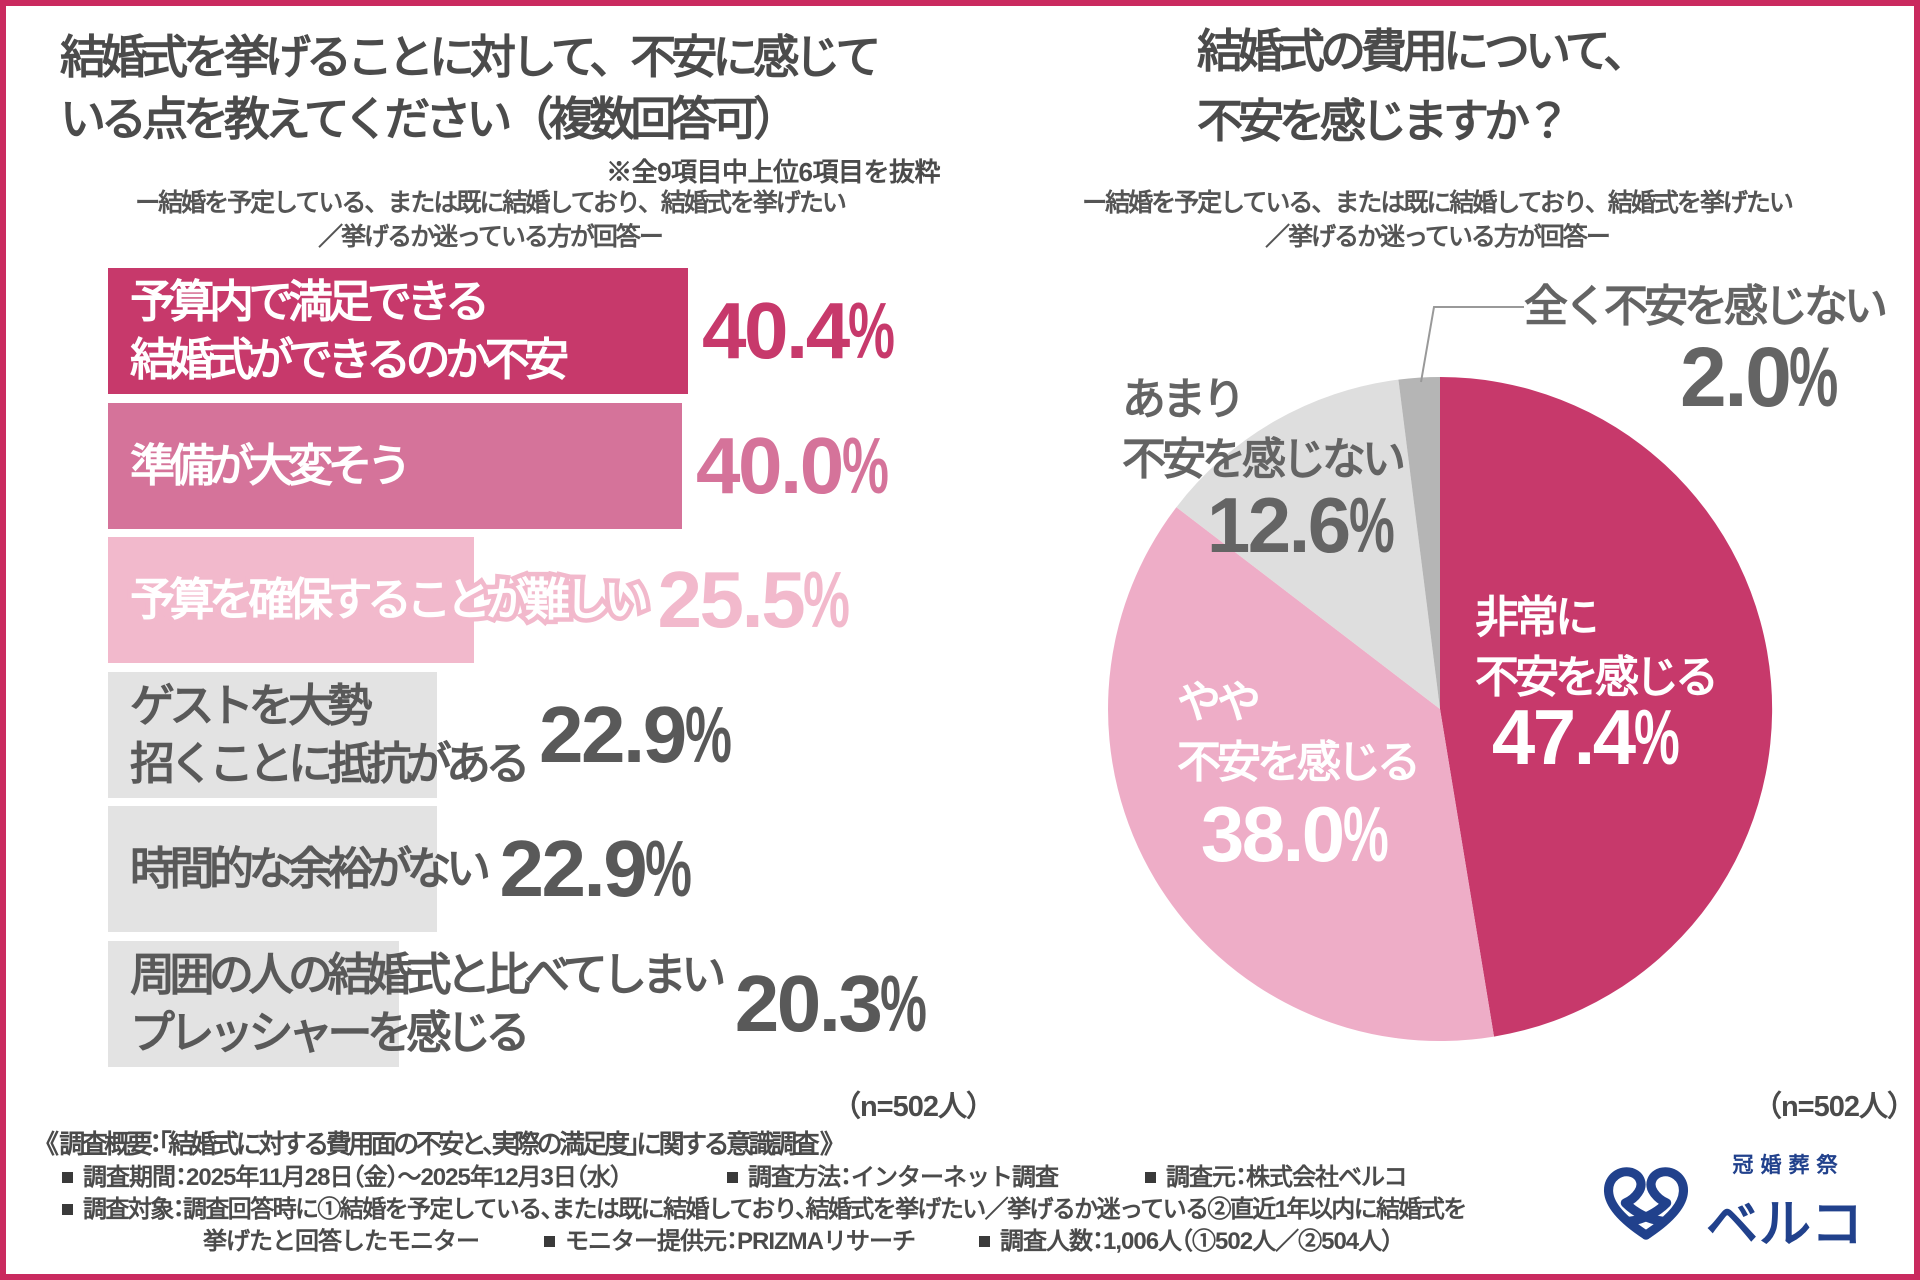 This screenshot has width=1920, height=1280. I want to click on bar-chart-subtitle-line1: ー結婚を予定している、または既に結婚しており、結婚式を挙げたい, so click(491, 203).